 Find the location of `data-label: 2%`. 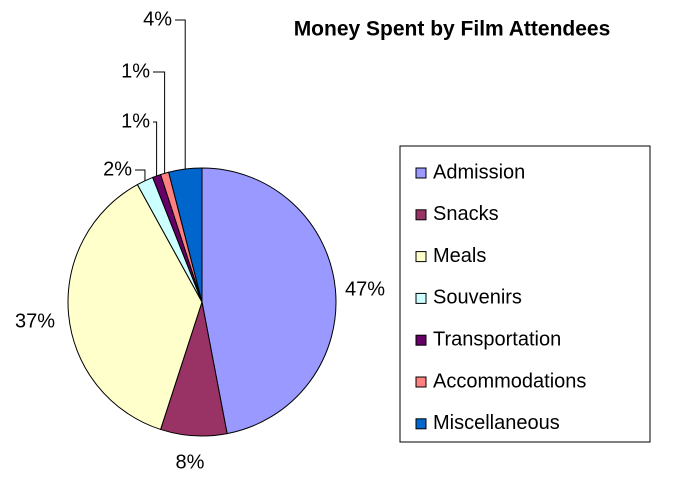

data-label: 2% is located at coordinates (117, 169).